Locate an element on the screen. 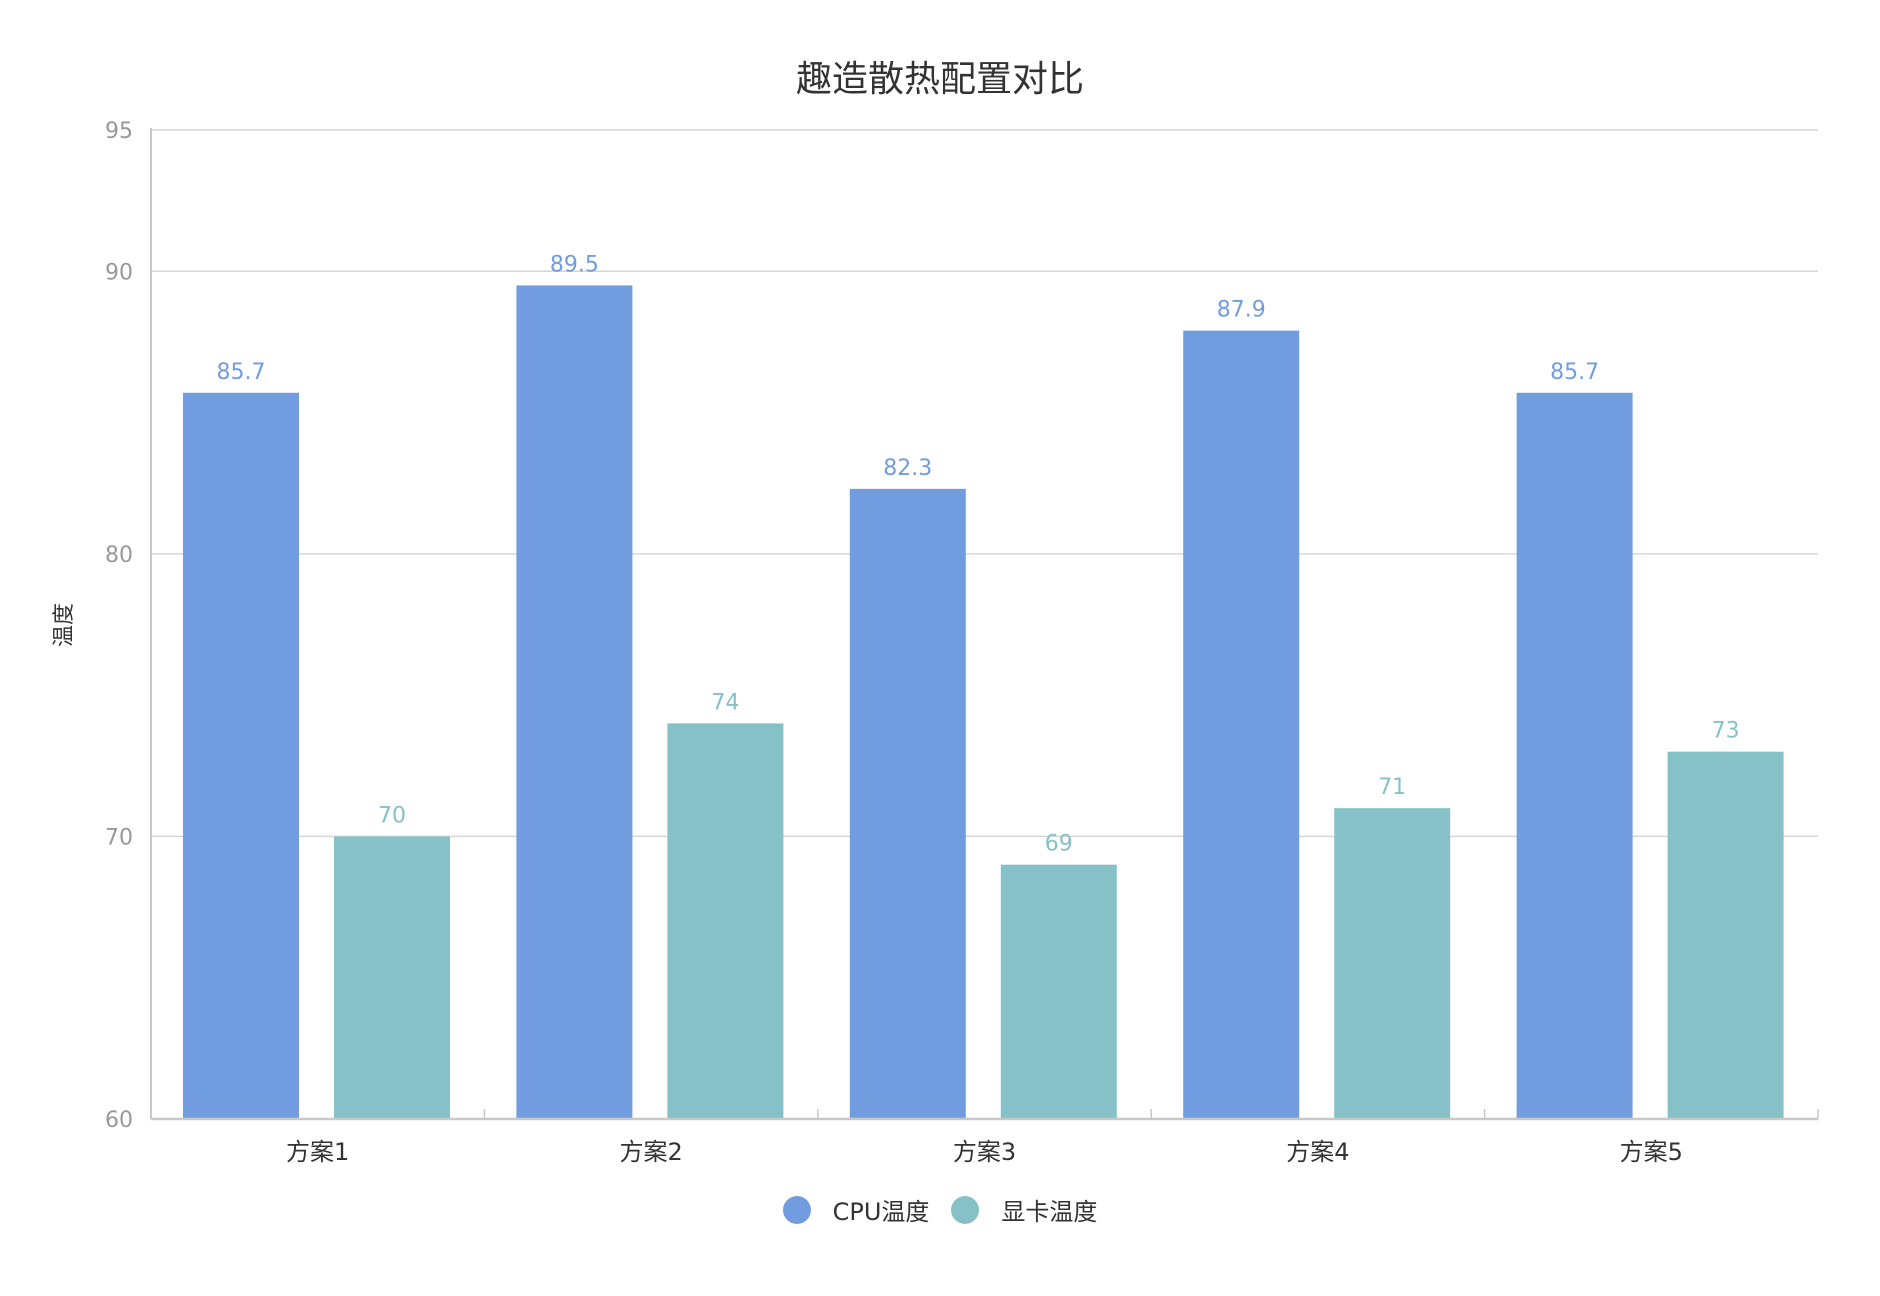  y-tick-label: 70 is located at coordinates (119, 837).